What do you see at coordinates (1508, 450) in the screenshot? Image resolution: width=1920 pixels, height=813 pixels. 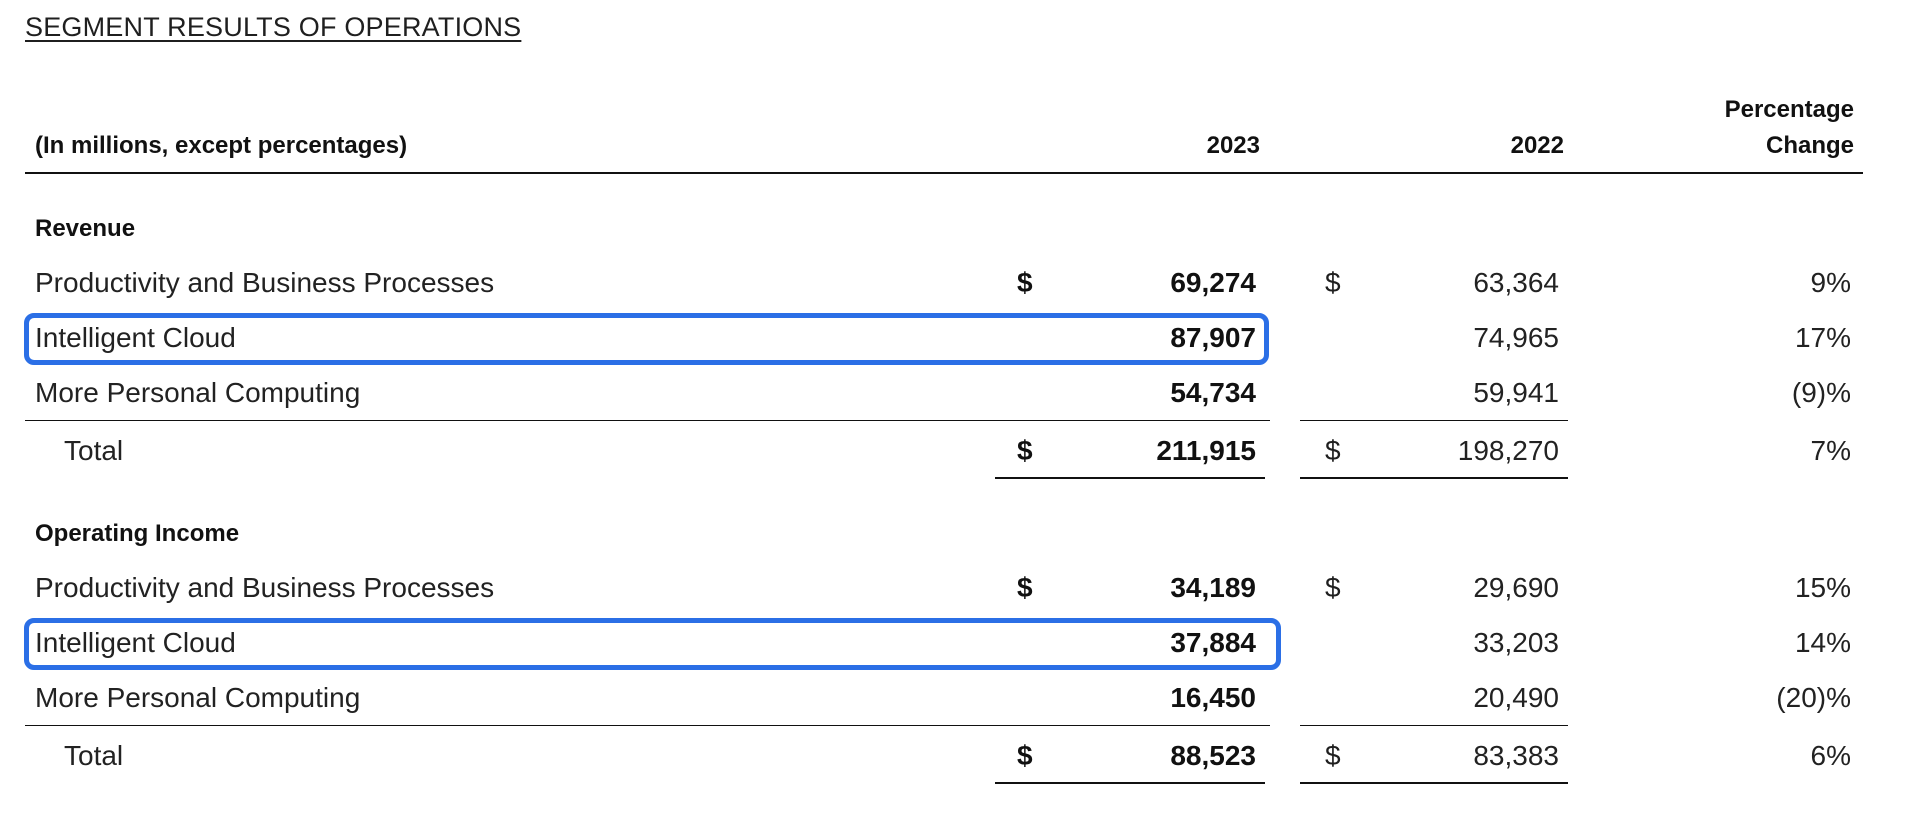 I see `total-value-2022: 198,270` at bounding box center [1508, 450].